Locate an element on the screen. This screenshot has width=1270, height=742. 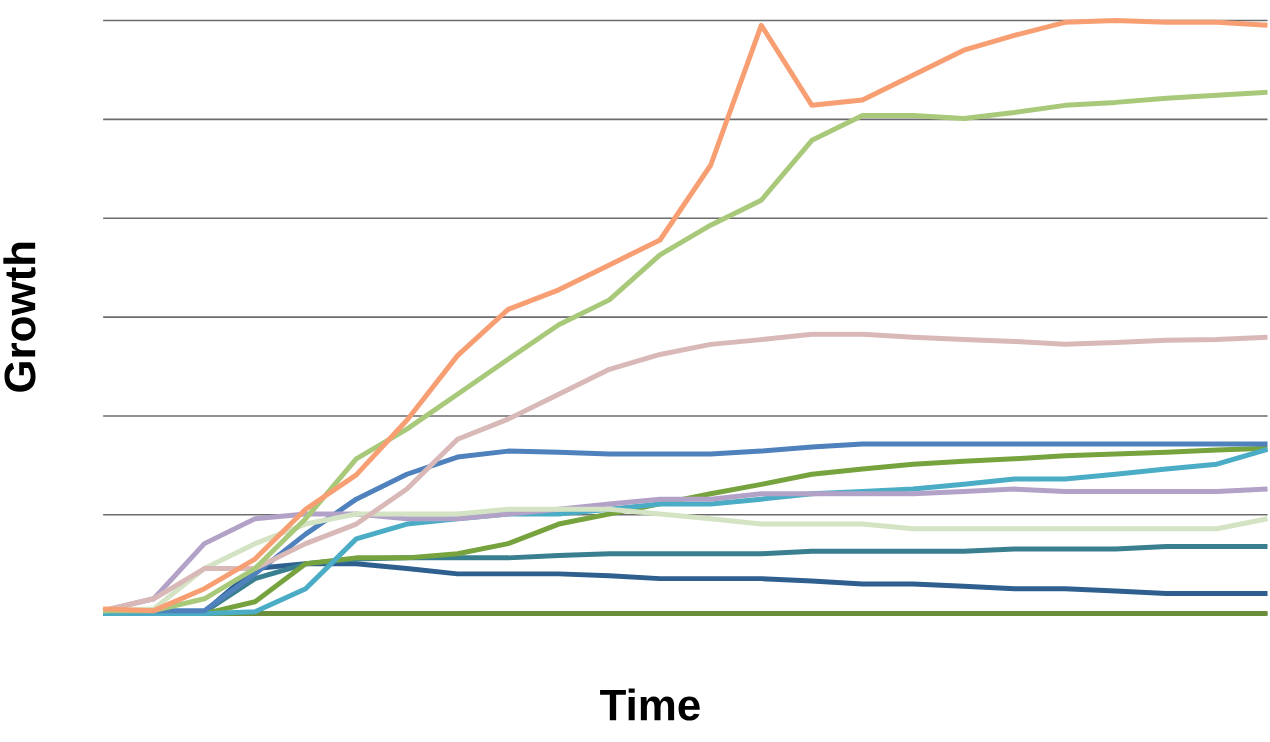
y-axis-title: Growth is located at coordinates (19, 317).